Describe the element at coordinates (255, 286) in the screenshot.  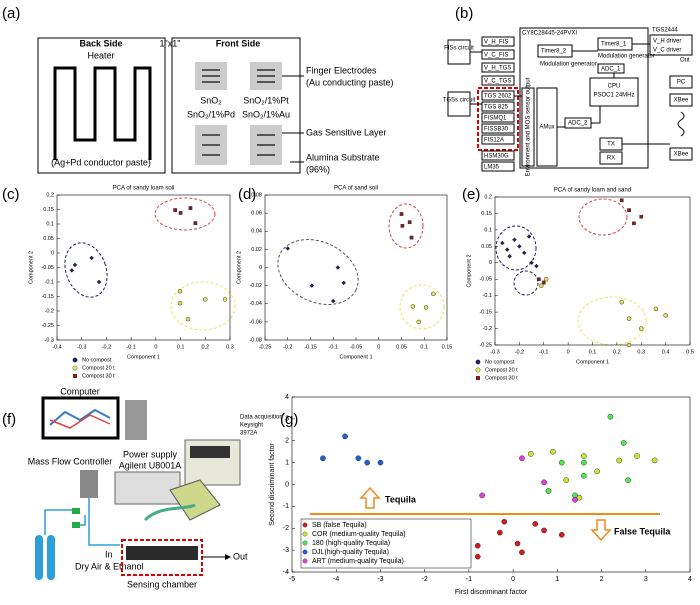
I see `y-tick-label: -0.02` at that location.